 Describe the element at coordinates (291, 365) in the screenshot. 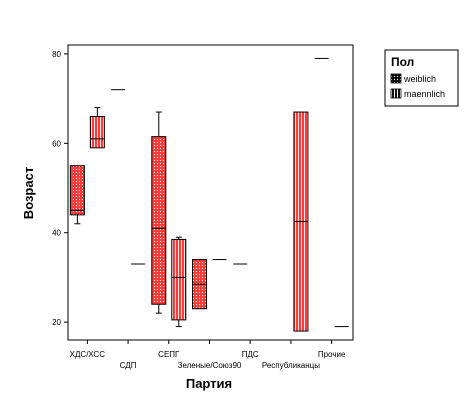

I see `x-tick-label: Республиканцы` at that location.